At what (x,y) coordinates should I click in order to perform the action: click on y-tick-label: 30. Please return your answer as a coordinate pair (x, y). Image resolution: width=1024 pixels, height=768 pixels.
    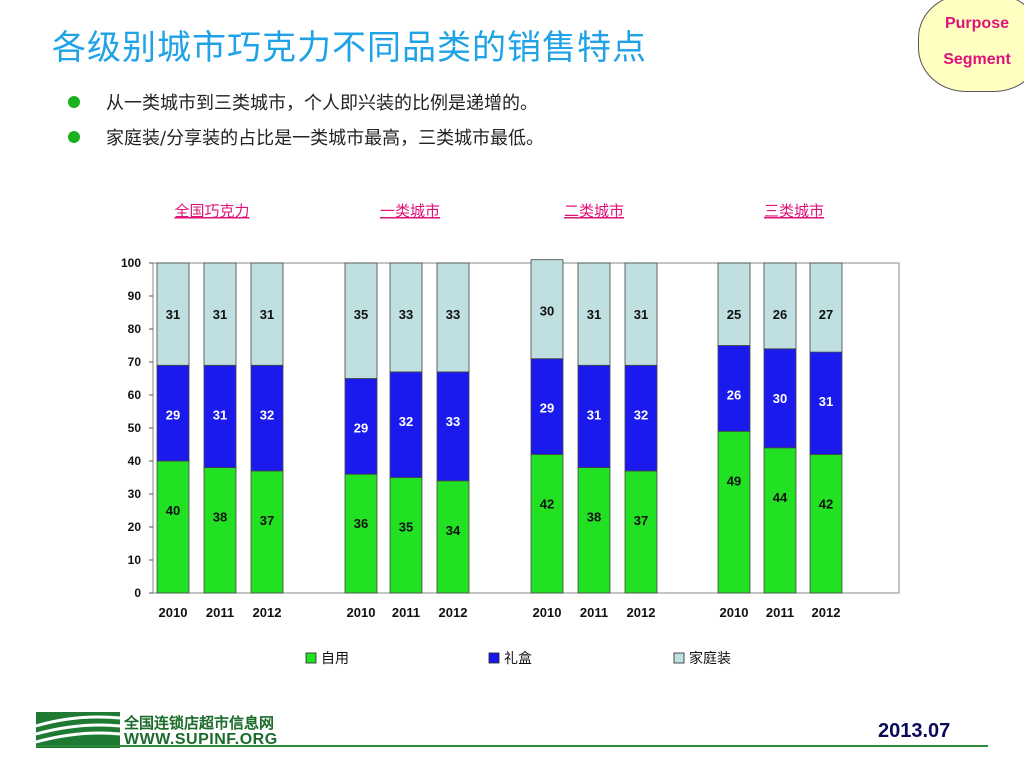
    Looking at the image, I should click on (135, 494).